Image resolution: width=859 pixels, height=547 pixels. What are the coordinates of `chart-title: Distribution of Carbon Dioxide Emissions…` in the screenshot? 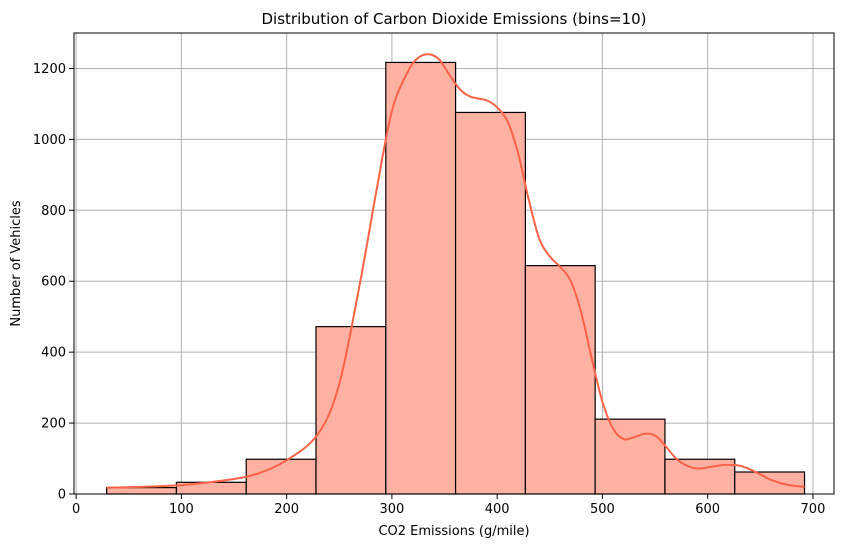 It's located at (454, 19).